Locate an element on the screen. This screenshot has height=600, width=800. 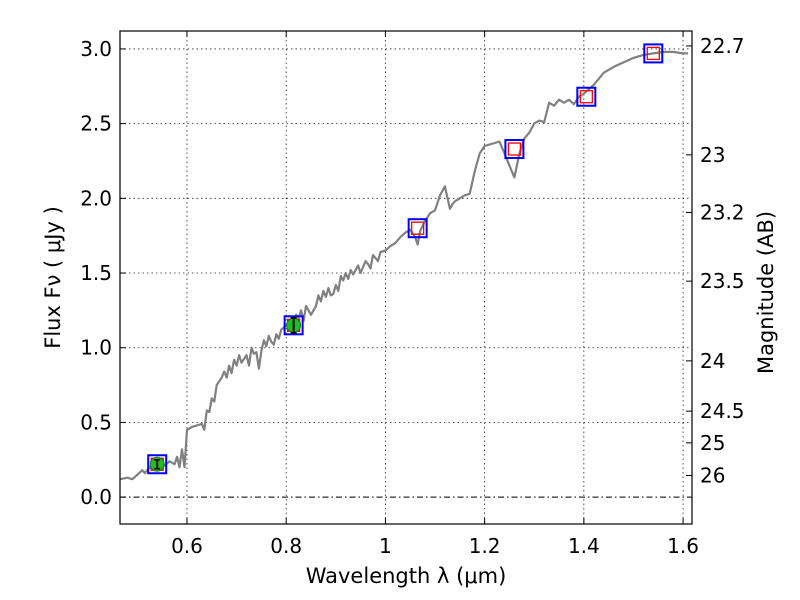
y-tick-label: 1.0 is located at coordinates (96, 348).